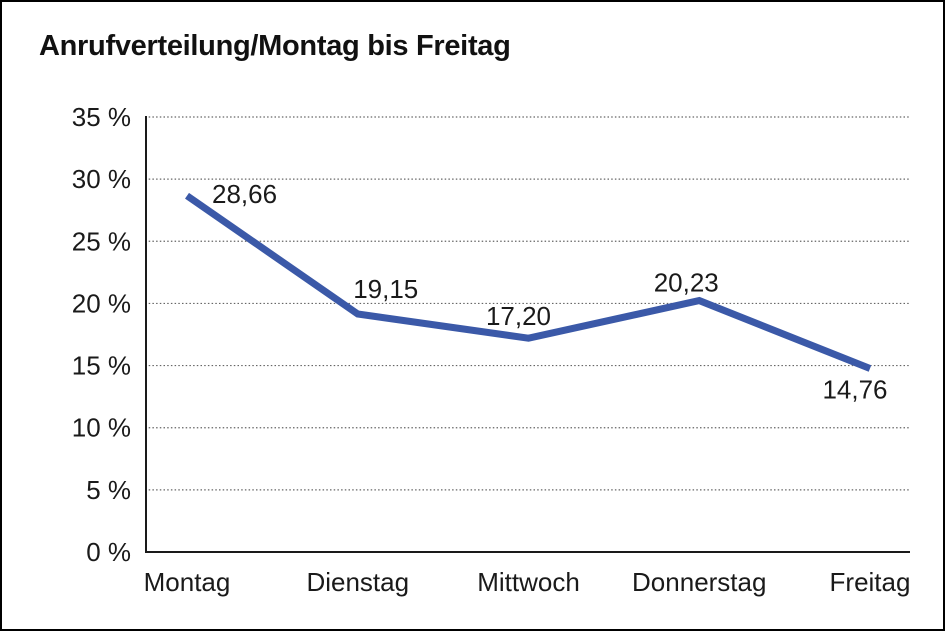 This screenshot has height=631, width=945. Describe the element at coordinates (101, 303) in the screenshot. I see `y-tick-label: 20 %` at that location.